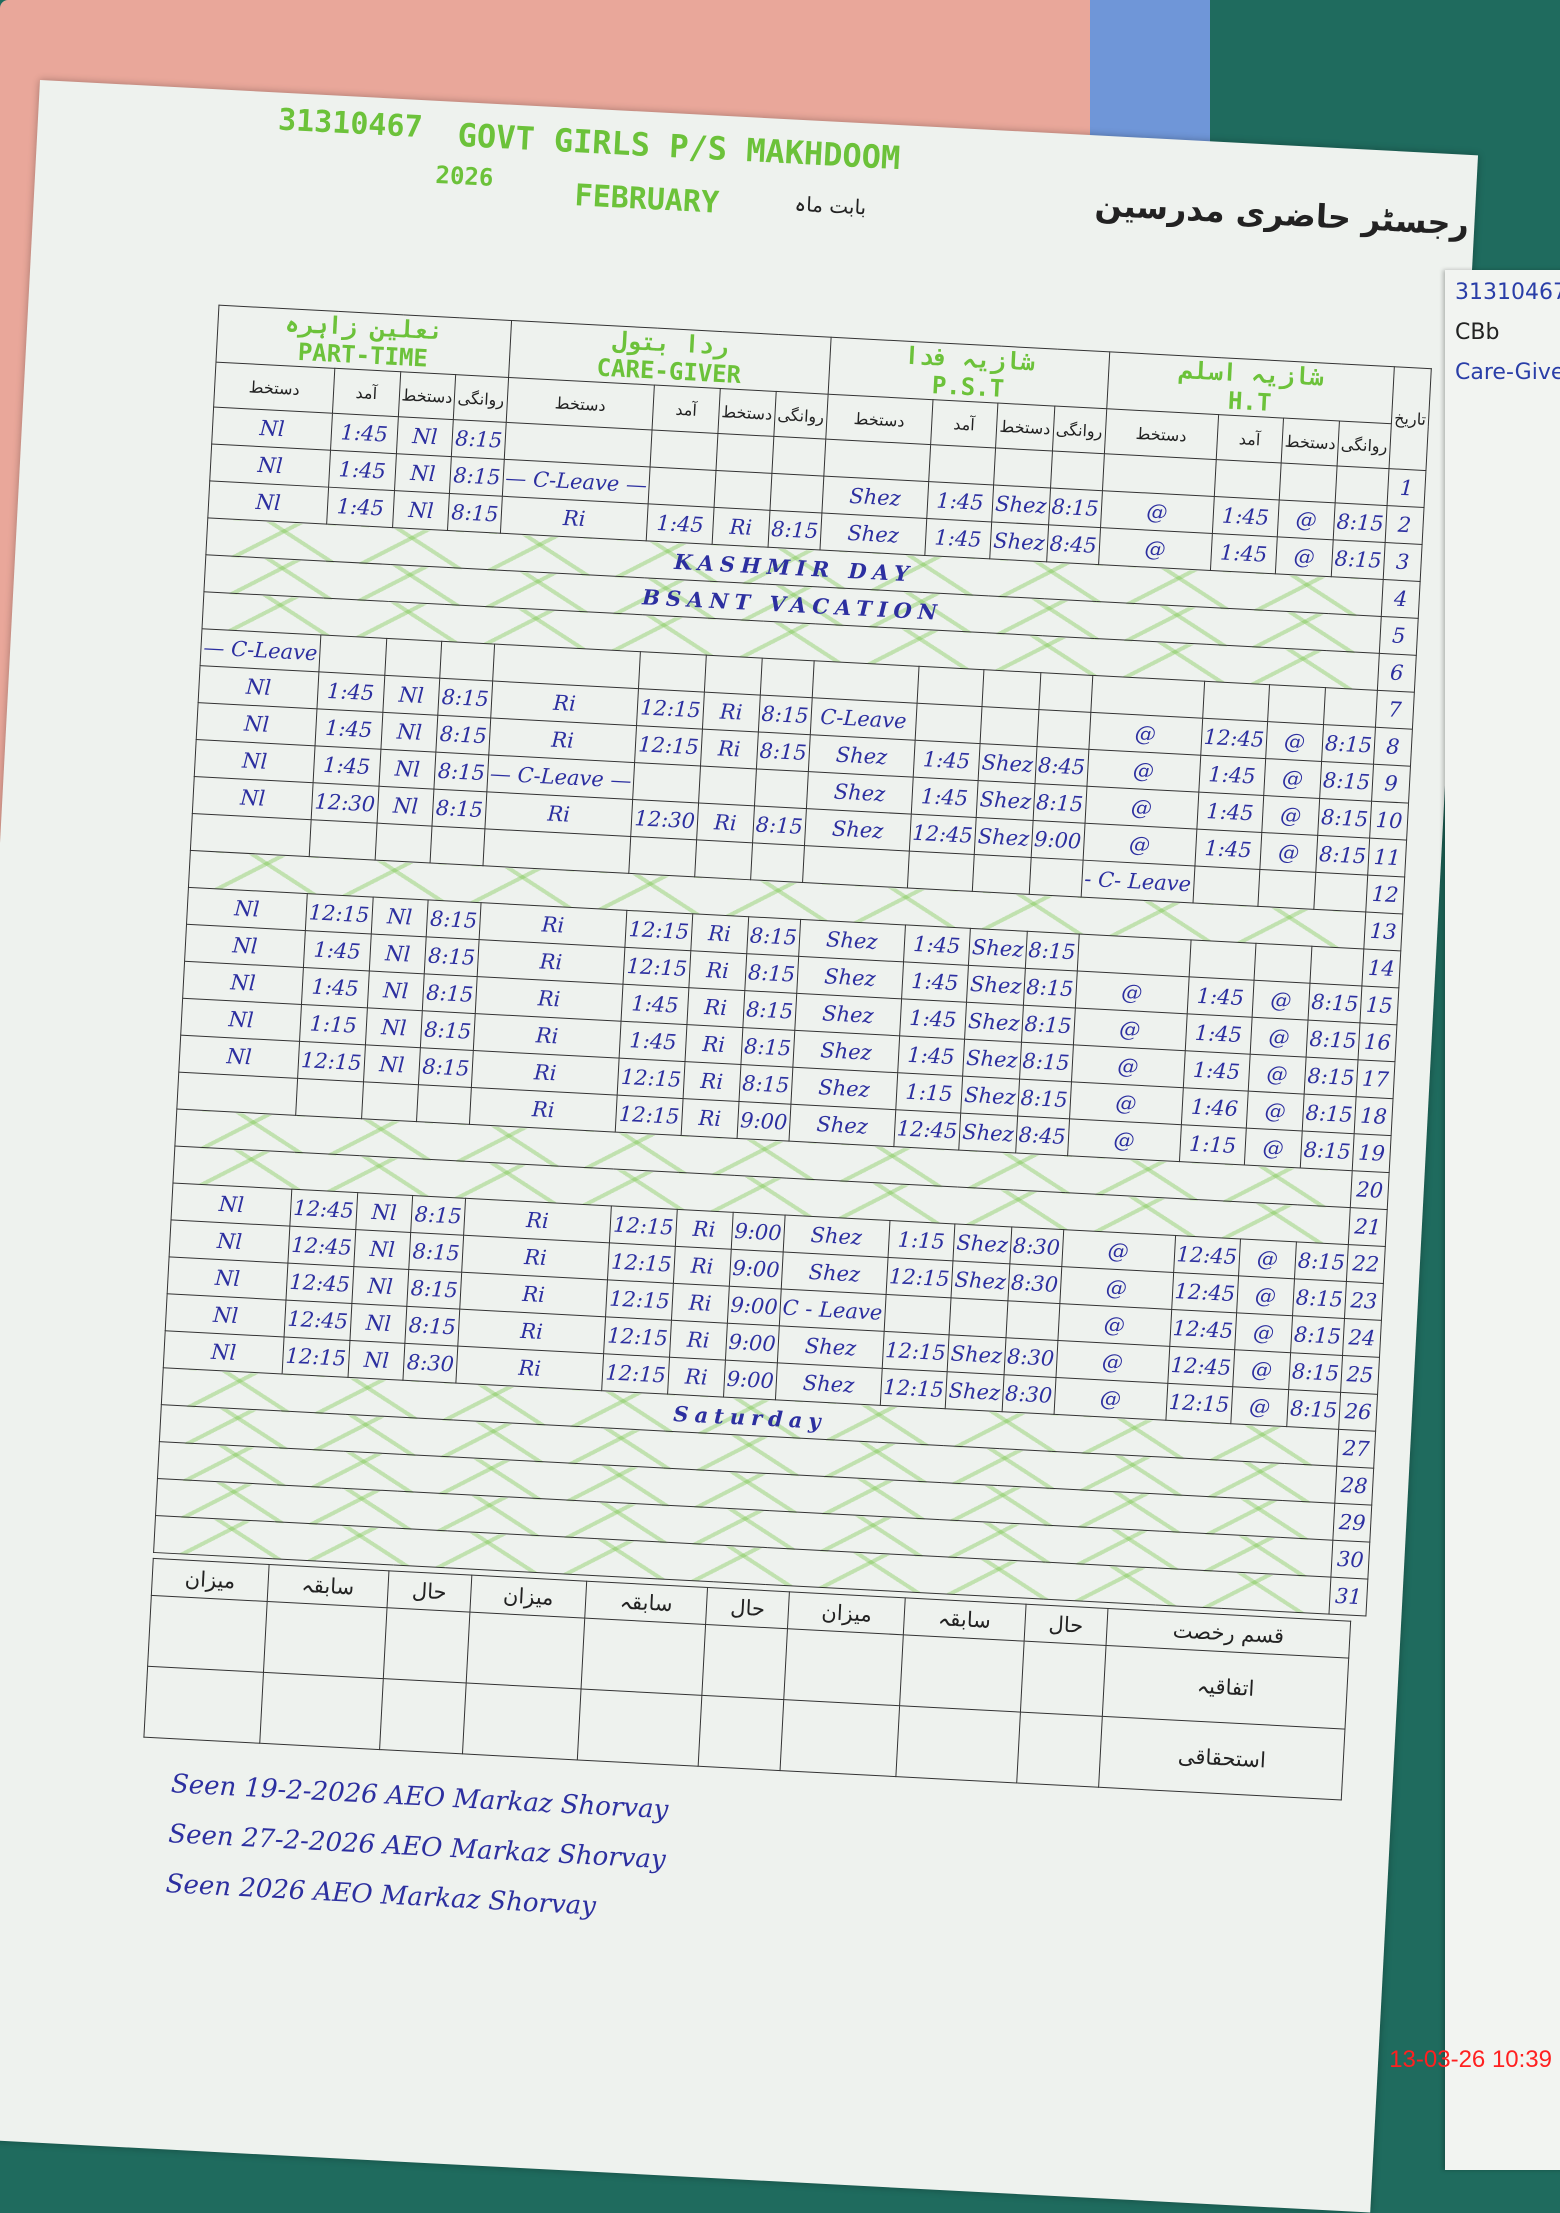  I want to click on day-number: 16, so click(1377, 1042).